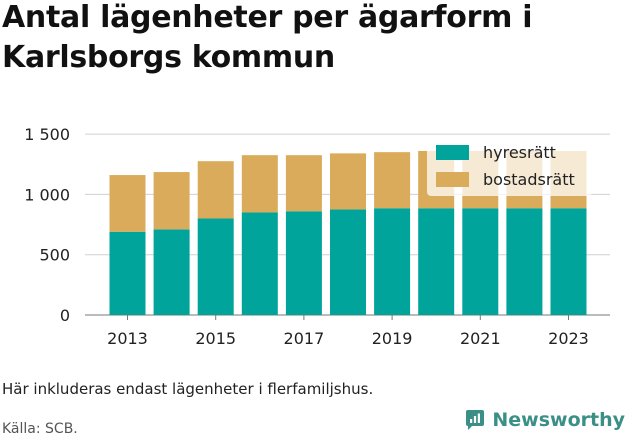 The image size is (631, 439). What do you see at coordinates (215, 338) in the screenshot?
I see `x-tick-label: 2015` at bounding box center [215, 338].